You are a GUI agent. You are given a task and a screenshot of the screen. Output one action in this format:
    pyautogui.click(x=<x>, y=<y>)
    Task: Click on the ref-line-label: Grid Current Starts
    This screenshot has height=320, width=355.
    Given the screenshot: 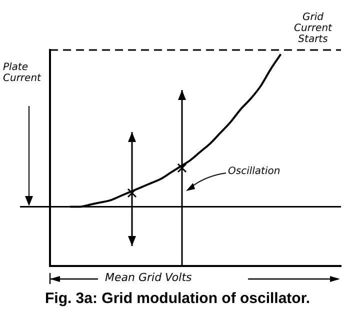 What is the action you would take?
    pyautogui.click(x=313, y=28)
    